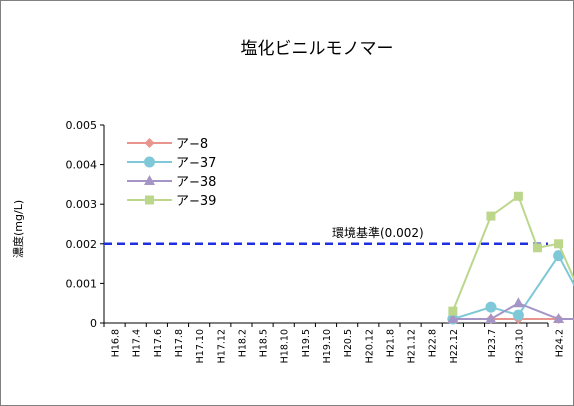  What do you see at coordinates (390, 343) in the screenshot?
I see `x-tick-label: H21.8` at bounding box center [390, 343].